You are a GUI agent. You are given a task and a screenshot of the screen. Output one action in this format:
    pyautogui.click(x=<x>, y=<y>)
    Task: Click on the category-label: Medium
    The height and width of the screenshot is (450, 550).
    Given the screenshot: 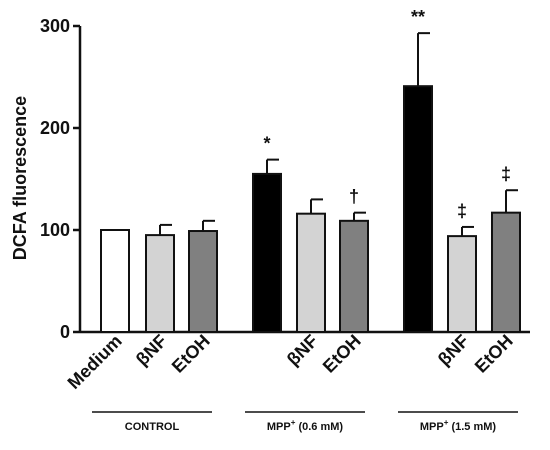 What is the action you would take?
    pyautogui.click(x=95, y=362)
    